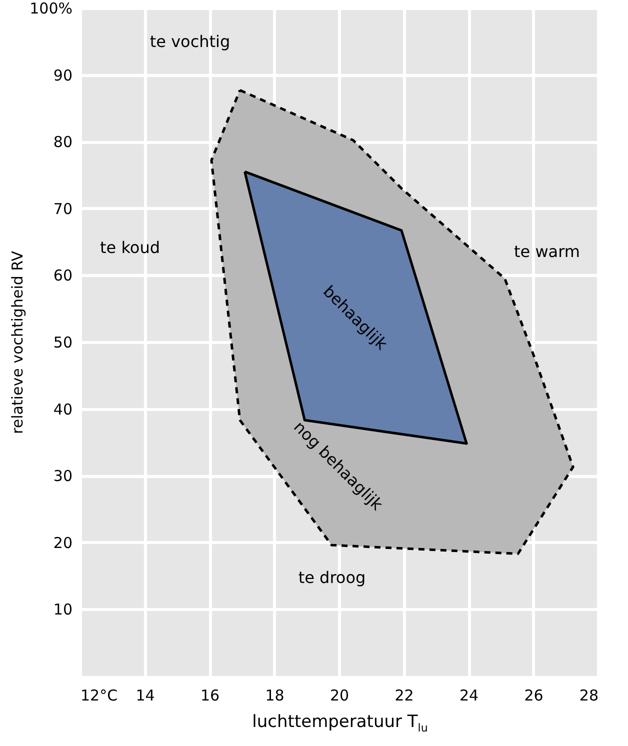 The height and width of the screenshot is (746, 628). Describe the element at coordinates (62, 609) in the screenshot. I see `y-tick-label: 10` at that location.